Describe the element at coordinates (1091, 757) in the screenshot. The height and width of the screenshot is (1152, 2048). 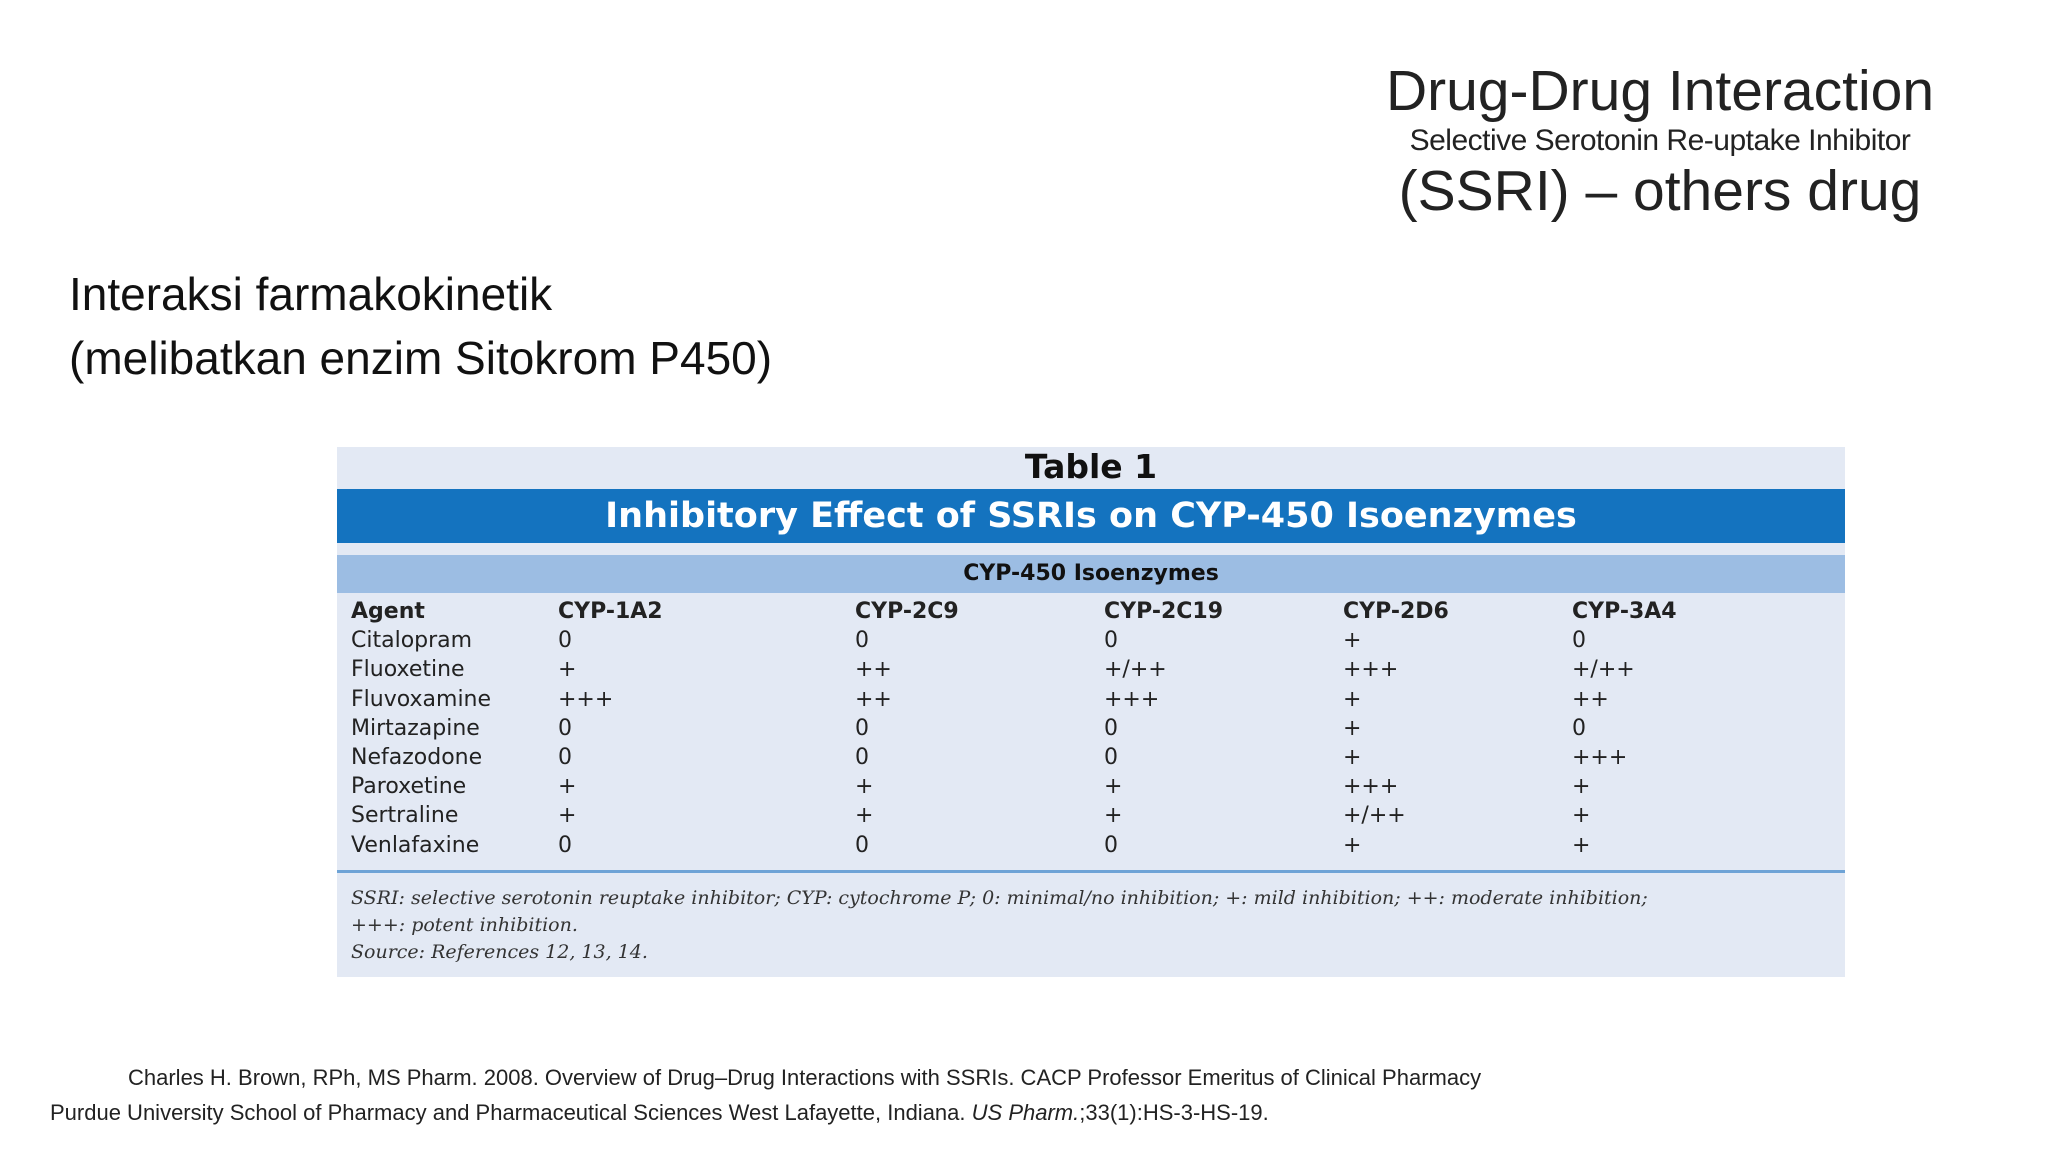
I see `table-row: Nefazodone 0 0 0 + +++` at that location.